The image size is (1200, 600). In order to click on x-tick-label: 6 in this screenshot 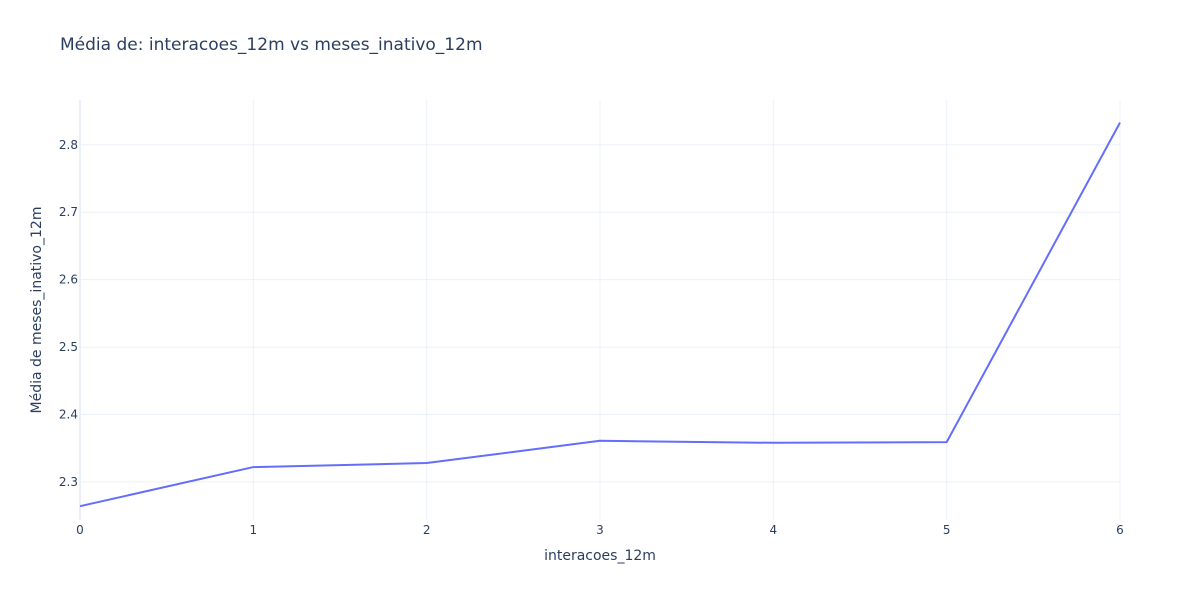, I will do `click(1120, 530)`.